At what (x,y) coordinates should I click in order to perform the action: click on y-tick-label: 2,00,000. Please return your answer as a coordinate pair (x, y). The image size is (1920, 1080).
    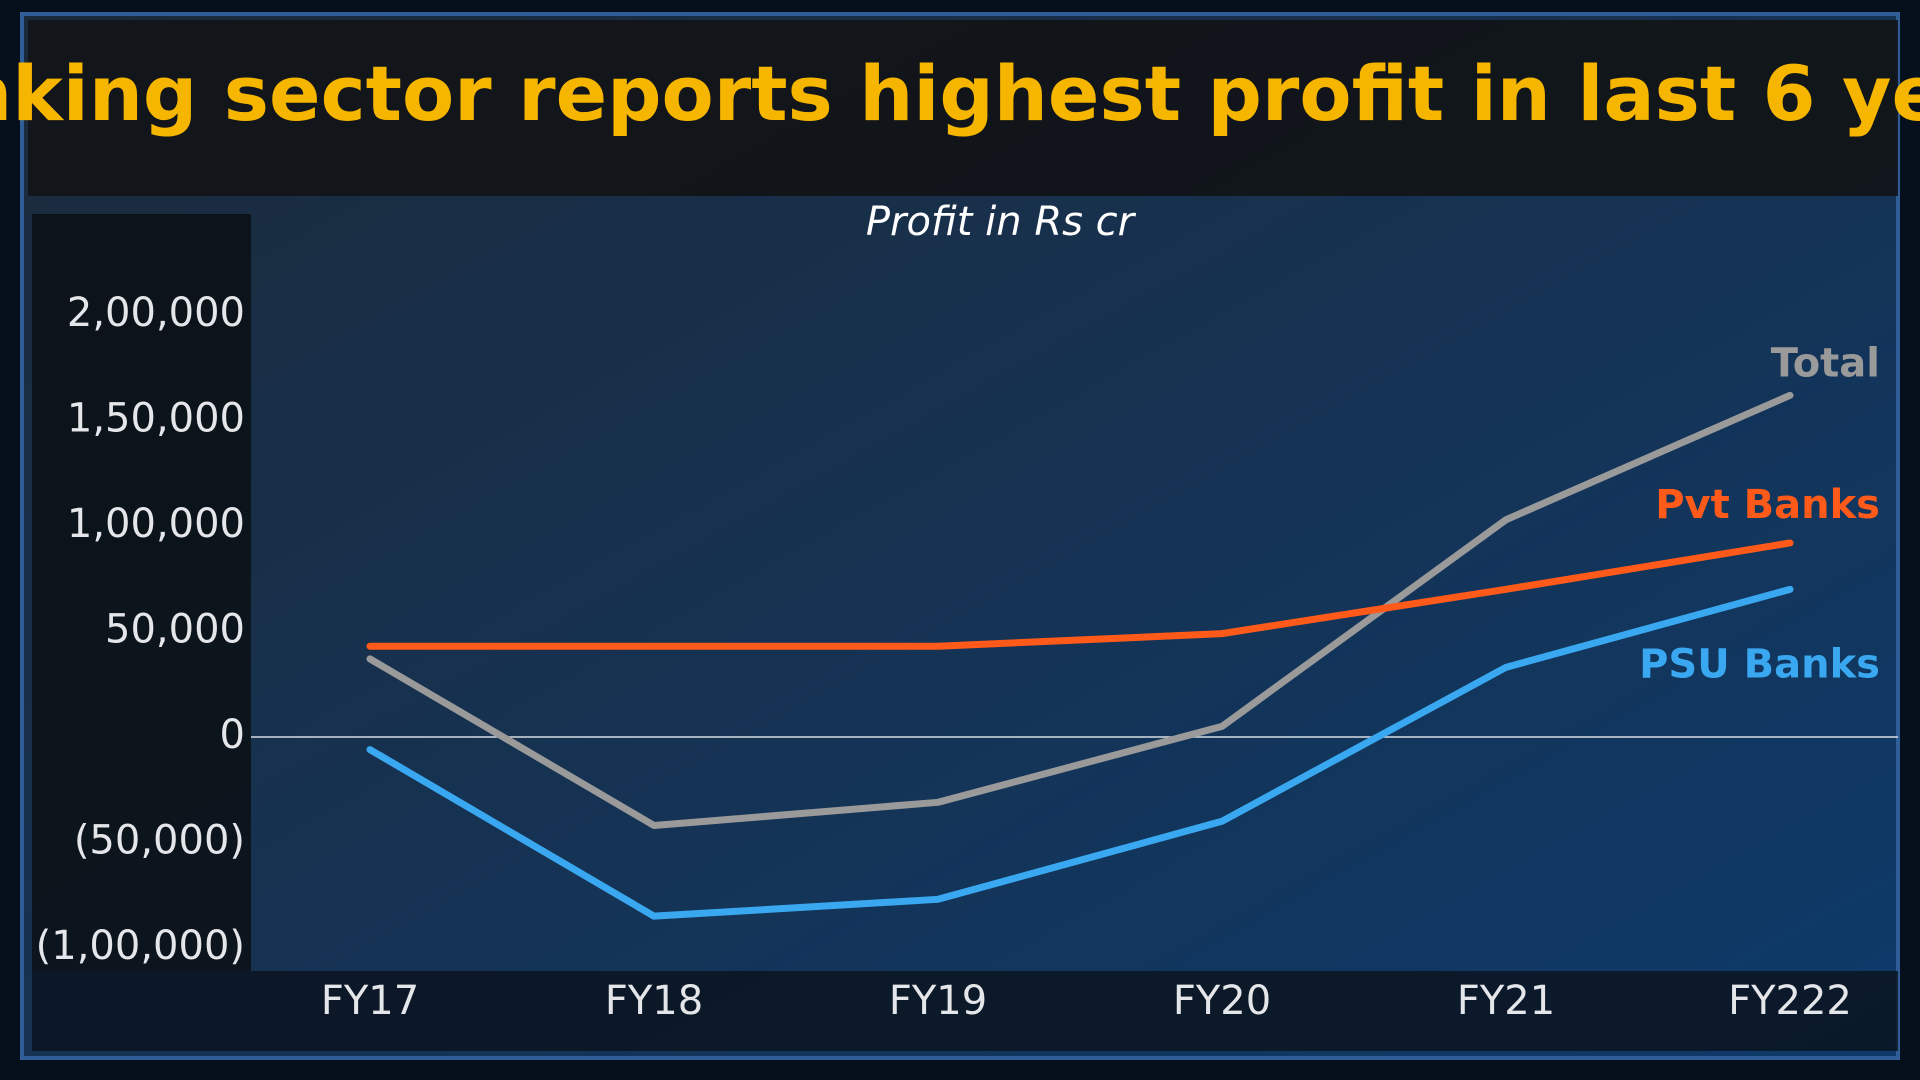
    Looking at the image, I should click on (156, 313).